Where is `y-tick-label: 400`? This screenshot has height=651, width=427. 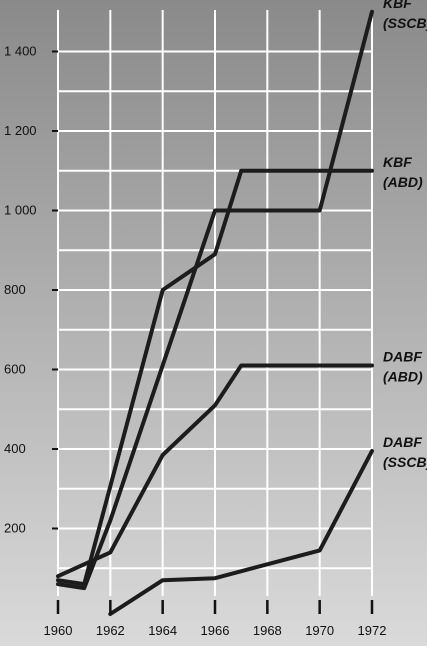 y-tick-label: 400 is located at coordinates (15, 448).